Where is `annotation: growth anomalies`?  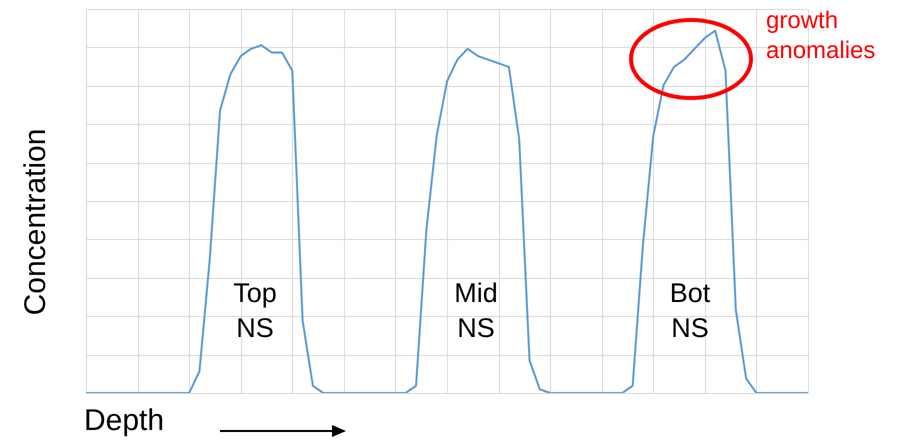
annotation: growth anomalies is located at coordinates (821, 36).